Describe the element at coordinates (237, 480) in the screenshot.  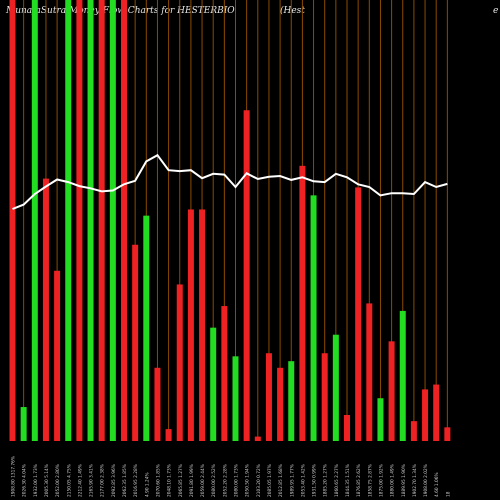
I see `x-tick-label: 2080.00 1.73%` at that location.